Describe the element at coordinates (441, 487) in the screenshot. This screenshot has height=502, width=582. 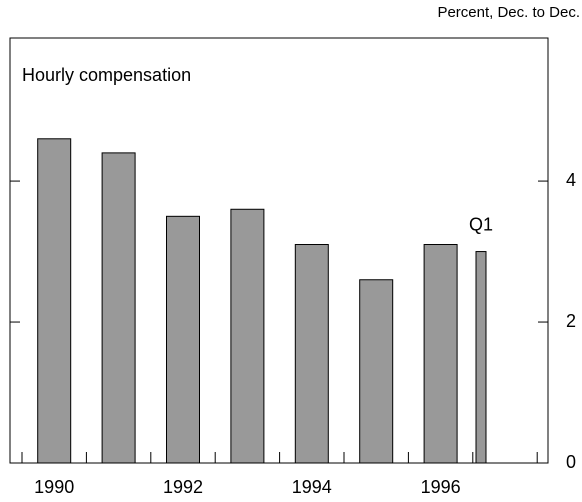
I see `x-tick-label: 1996` at that location.